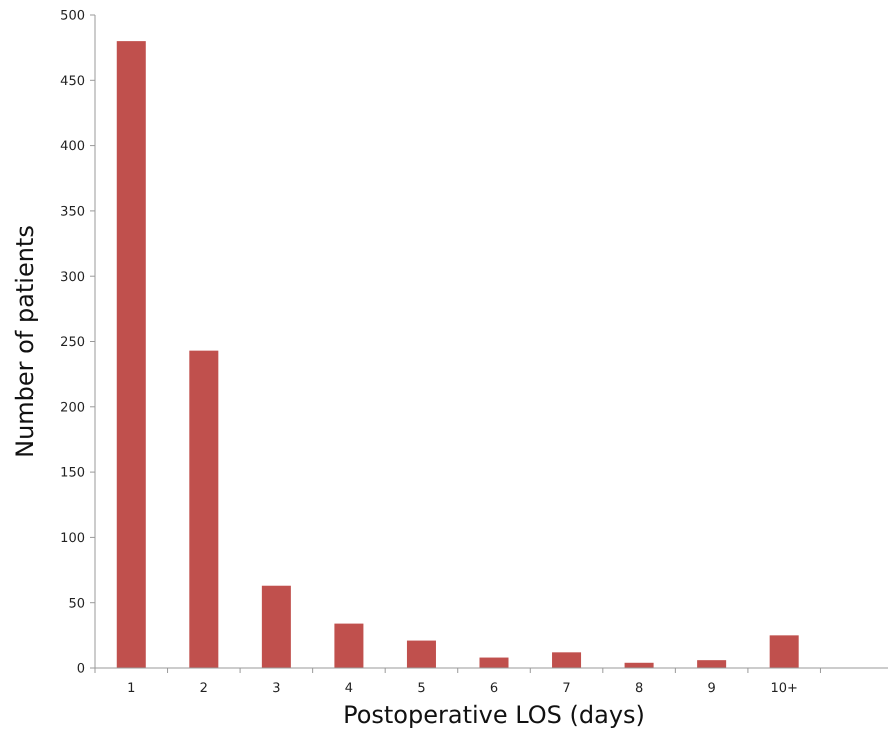  What do you see at coordinates (494, 688) in the screenshot?
I see `x-tick-label: 6` at bounding box center [494, 688].